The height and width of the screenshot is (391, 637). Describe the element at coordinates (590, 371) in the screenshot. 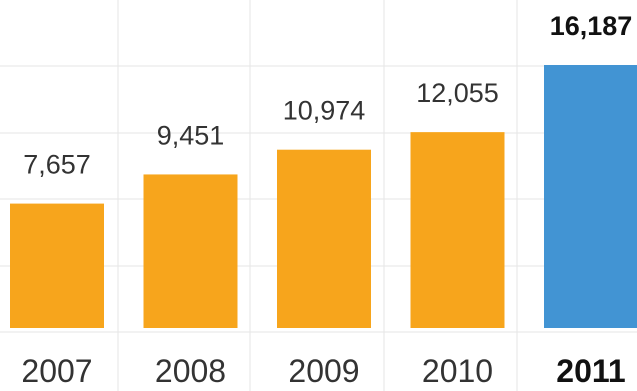

I see `tick-label-2011: 2011` at that location.